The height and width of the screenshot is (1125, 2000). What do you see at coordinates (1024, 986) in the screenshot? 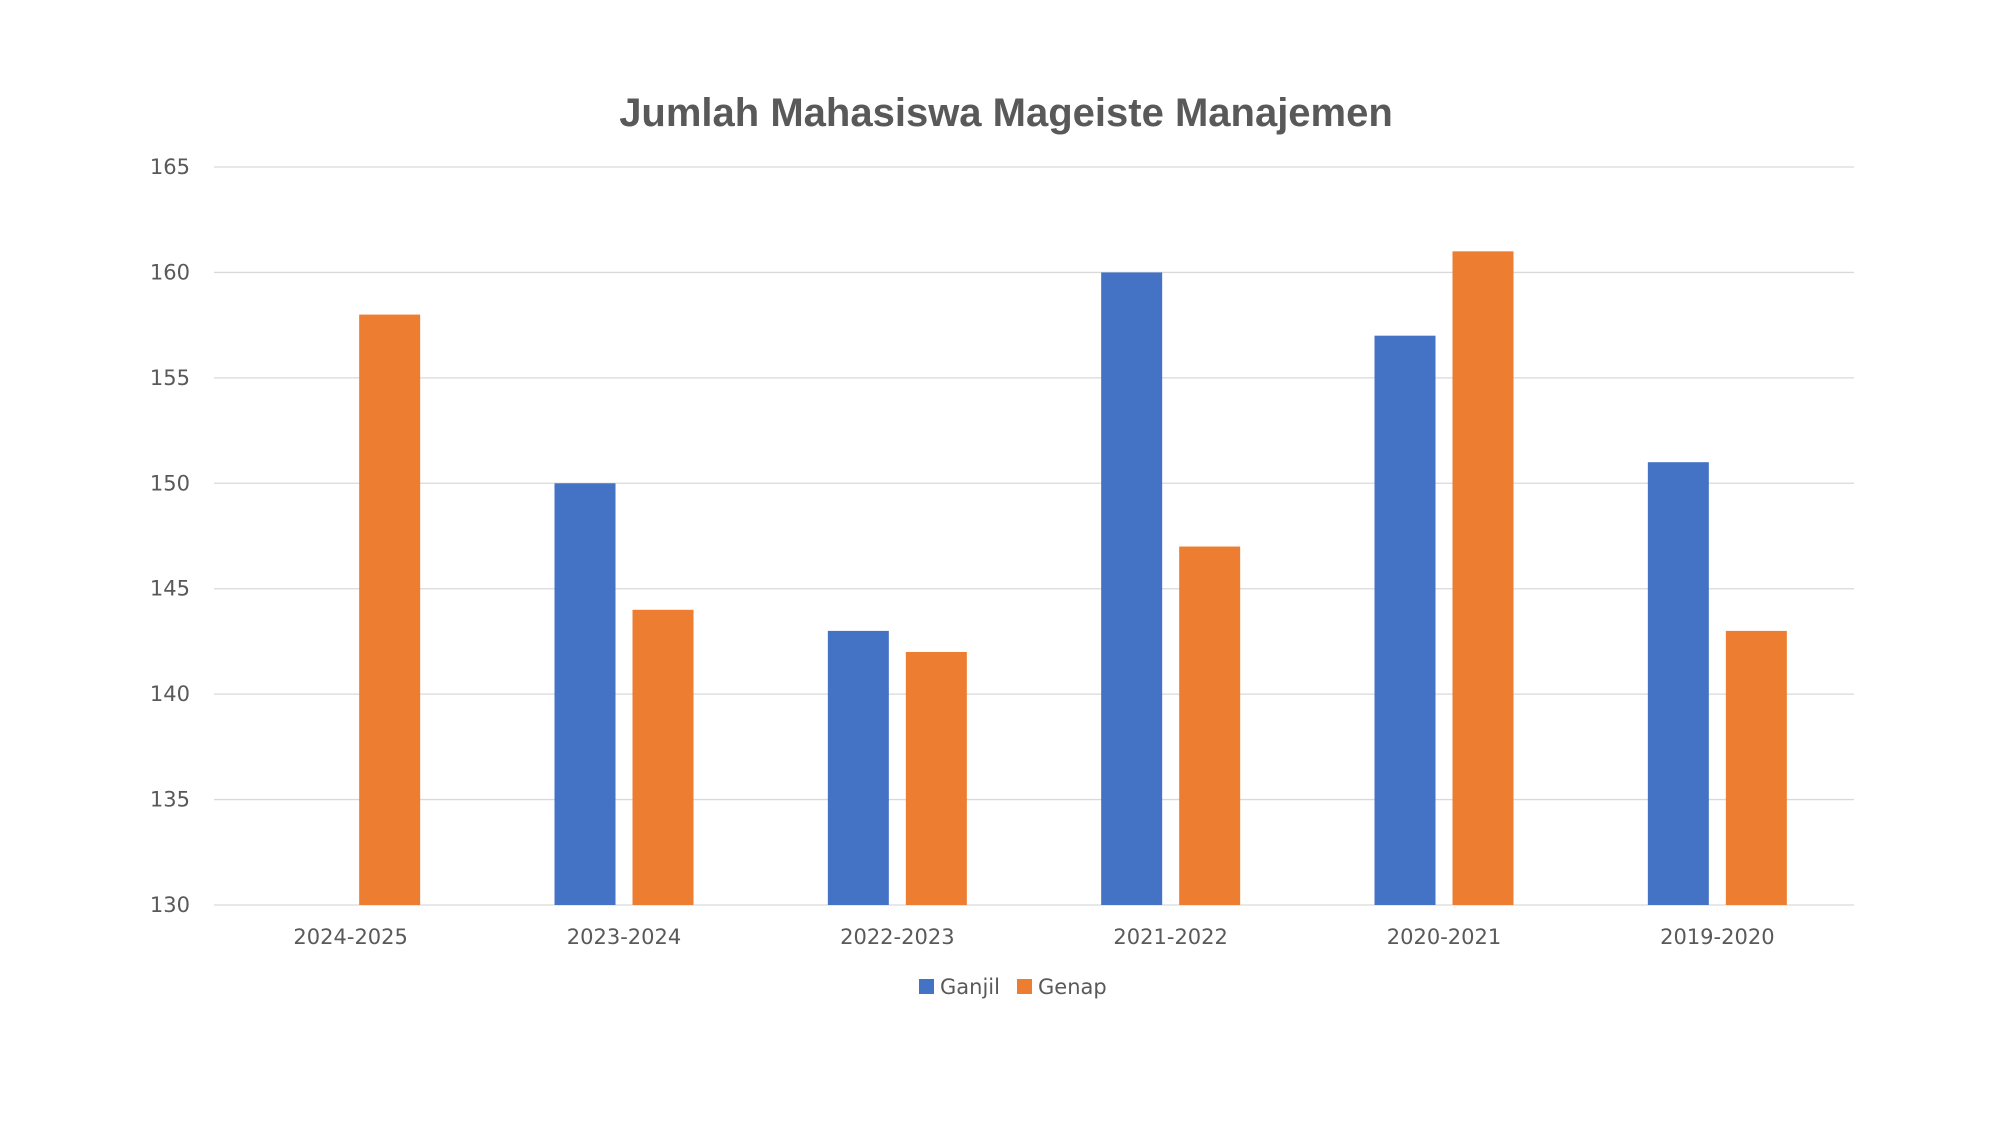
I see `legend-swatch-genap` at bounding box center [1024, 986].